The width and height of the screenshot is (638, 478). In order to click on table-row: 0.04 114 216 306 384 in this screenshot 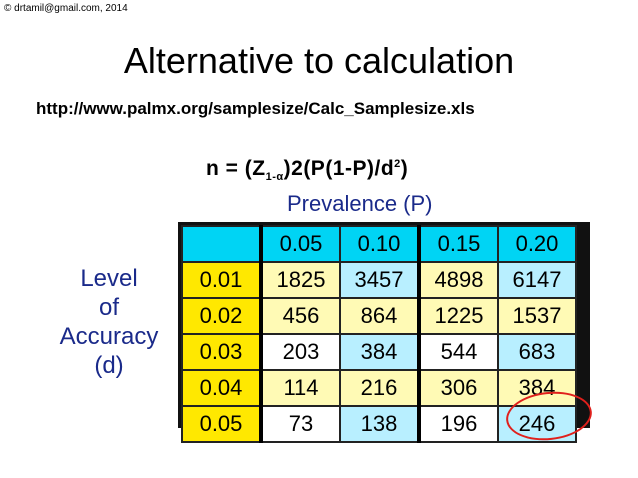, I will do `click(379, 388)`.